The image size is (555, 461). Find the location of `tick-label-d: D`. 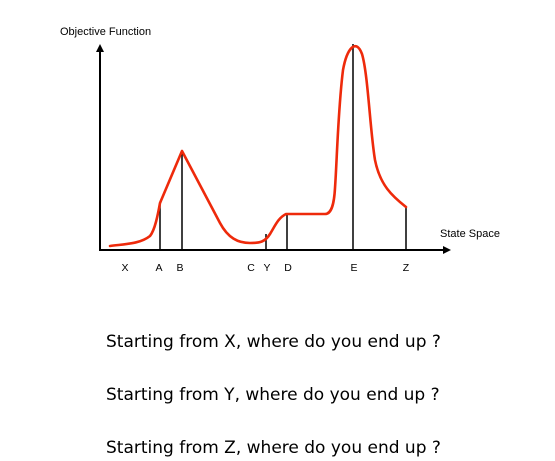

tick-label-d: D is located at coordinates (288, 268).